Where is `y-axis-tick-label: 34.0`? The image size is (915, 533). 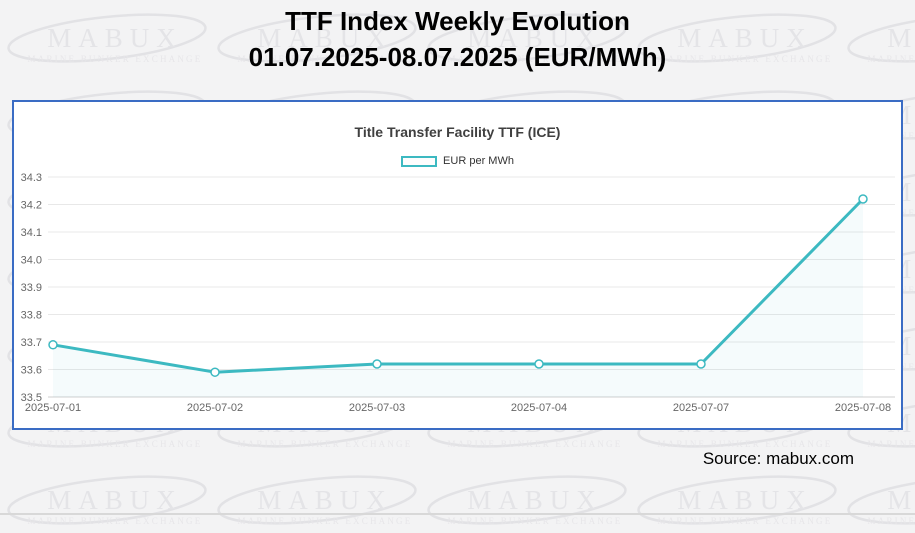 y-axis-tick-label: 34.0 is located at coordinates (31, 261).